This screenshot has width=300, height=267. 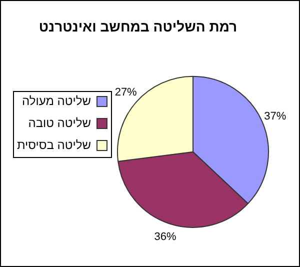 What do you see at coordinates (60, 123) in the screenshot?
I see `legend-label: שליטה טובה` at bounding box center [60, 123].